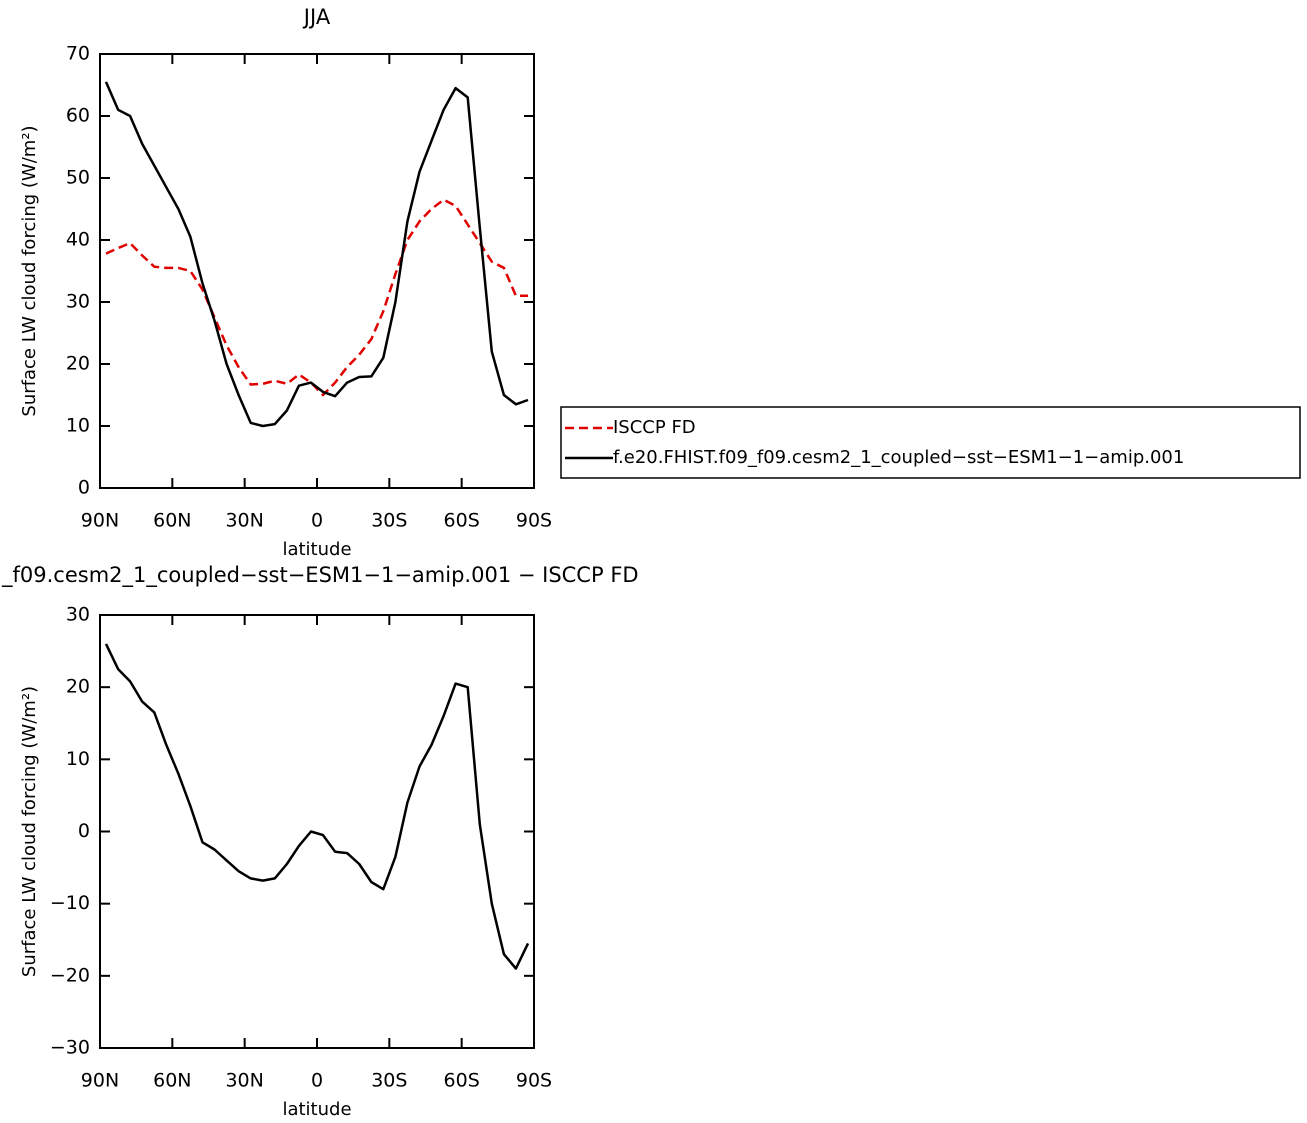 This screenshot has width=1307, height=1123. What do you see at coordinates (654, 427) in the screenshot?
I see `legend-label: ISCCP FD` at bounding box center [654, 427].